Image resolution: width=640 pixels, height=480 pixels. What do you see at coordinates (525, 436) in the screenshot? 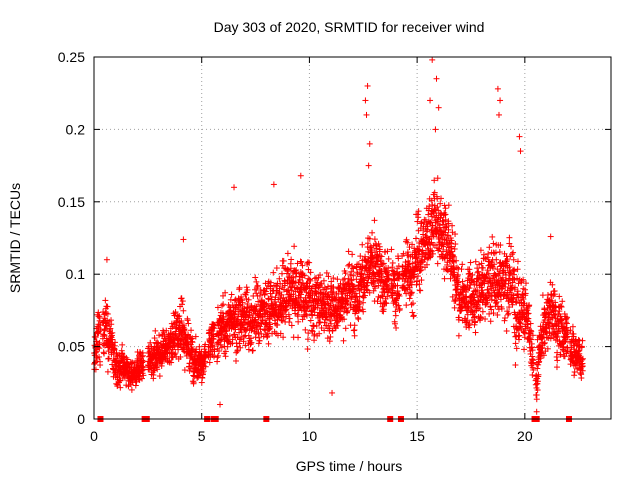
I see `x-tick-label: 20` at bounding box center [525, 436].